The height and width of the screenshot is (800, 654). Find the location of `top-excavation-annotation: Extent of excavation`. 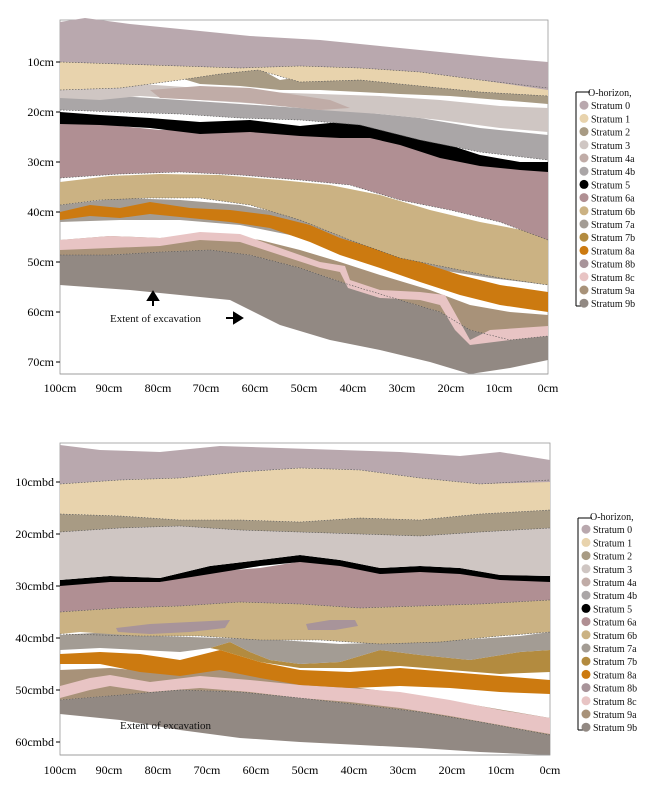

top-excavation-annotation: Extent of excavation is located at coordinates (177, 307).